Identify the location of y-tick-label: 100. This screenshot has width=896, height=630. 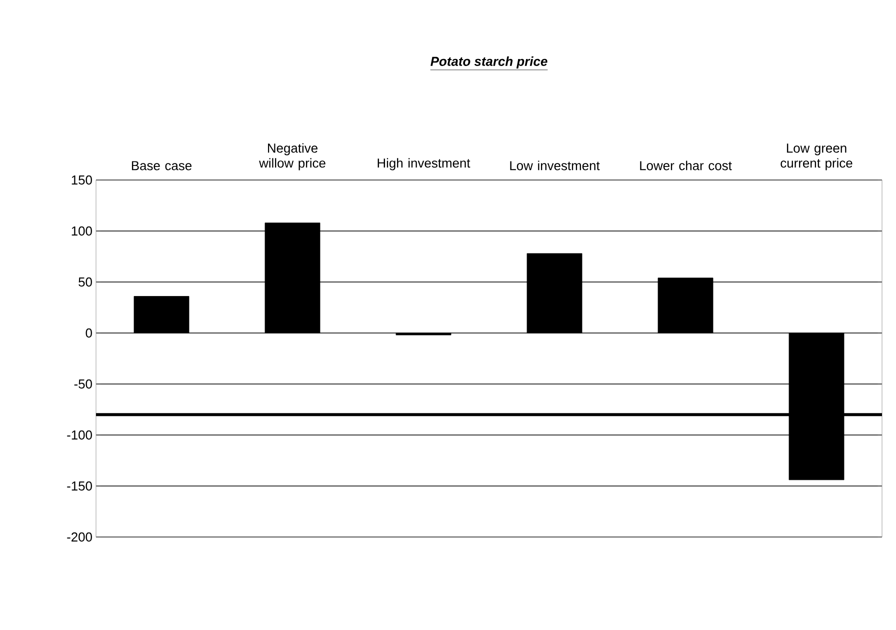
(82, 231).